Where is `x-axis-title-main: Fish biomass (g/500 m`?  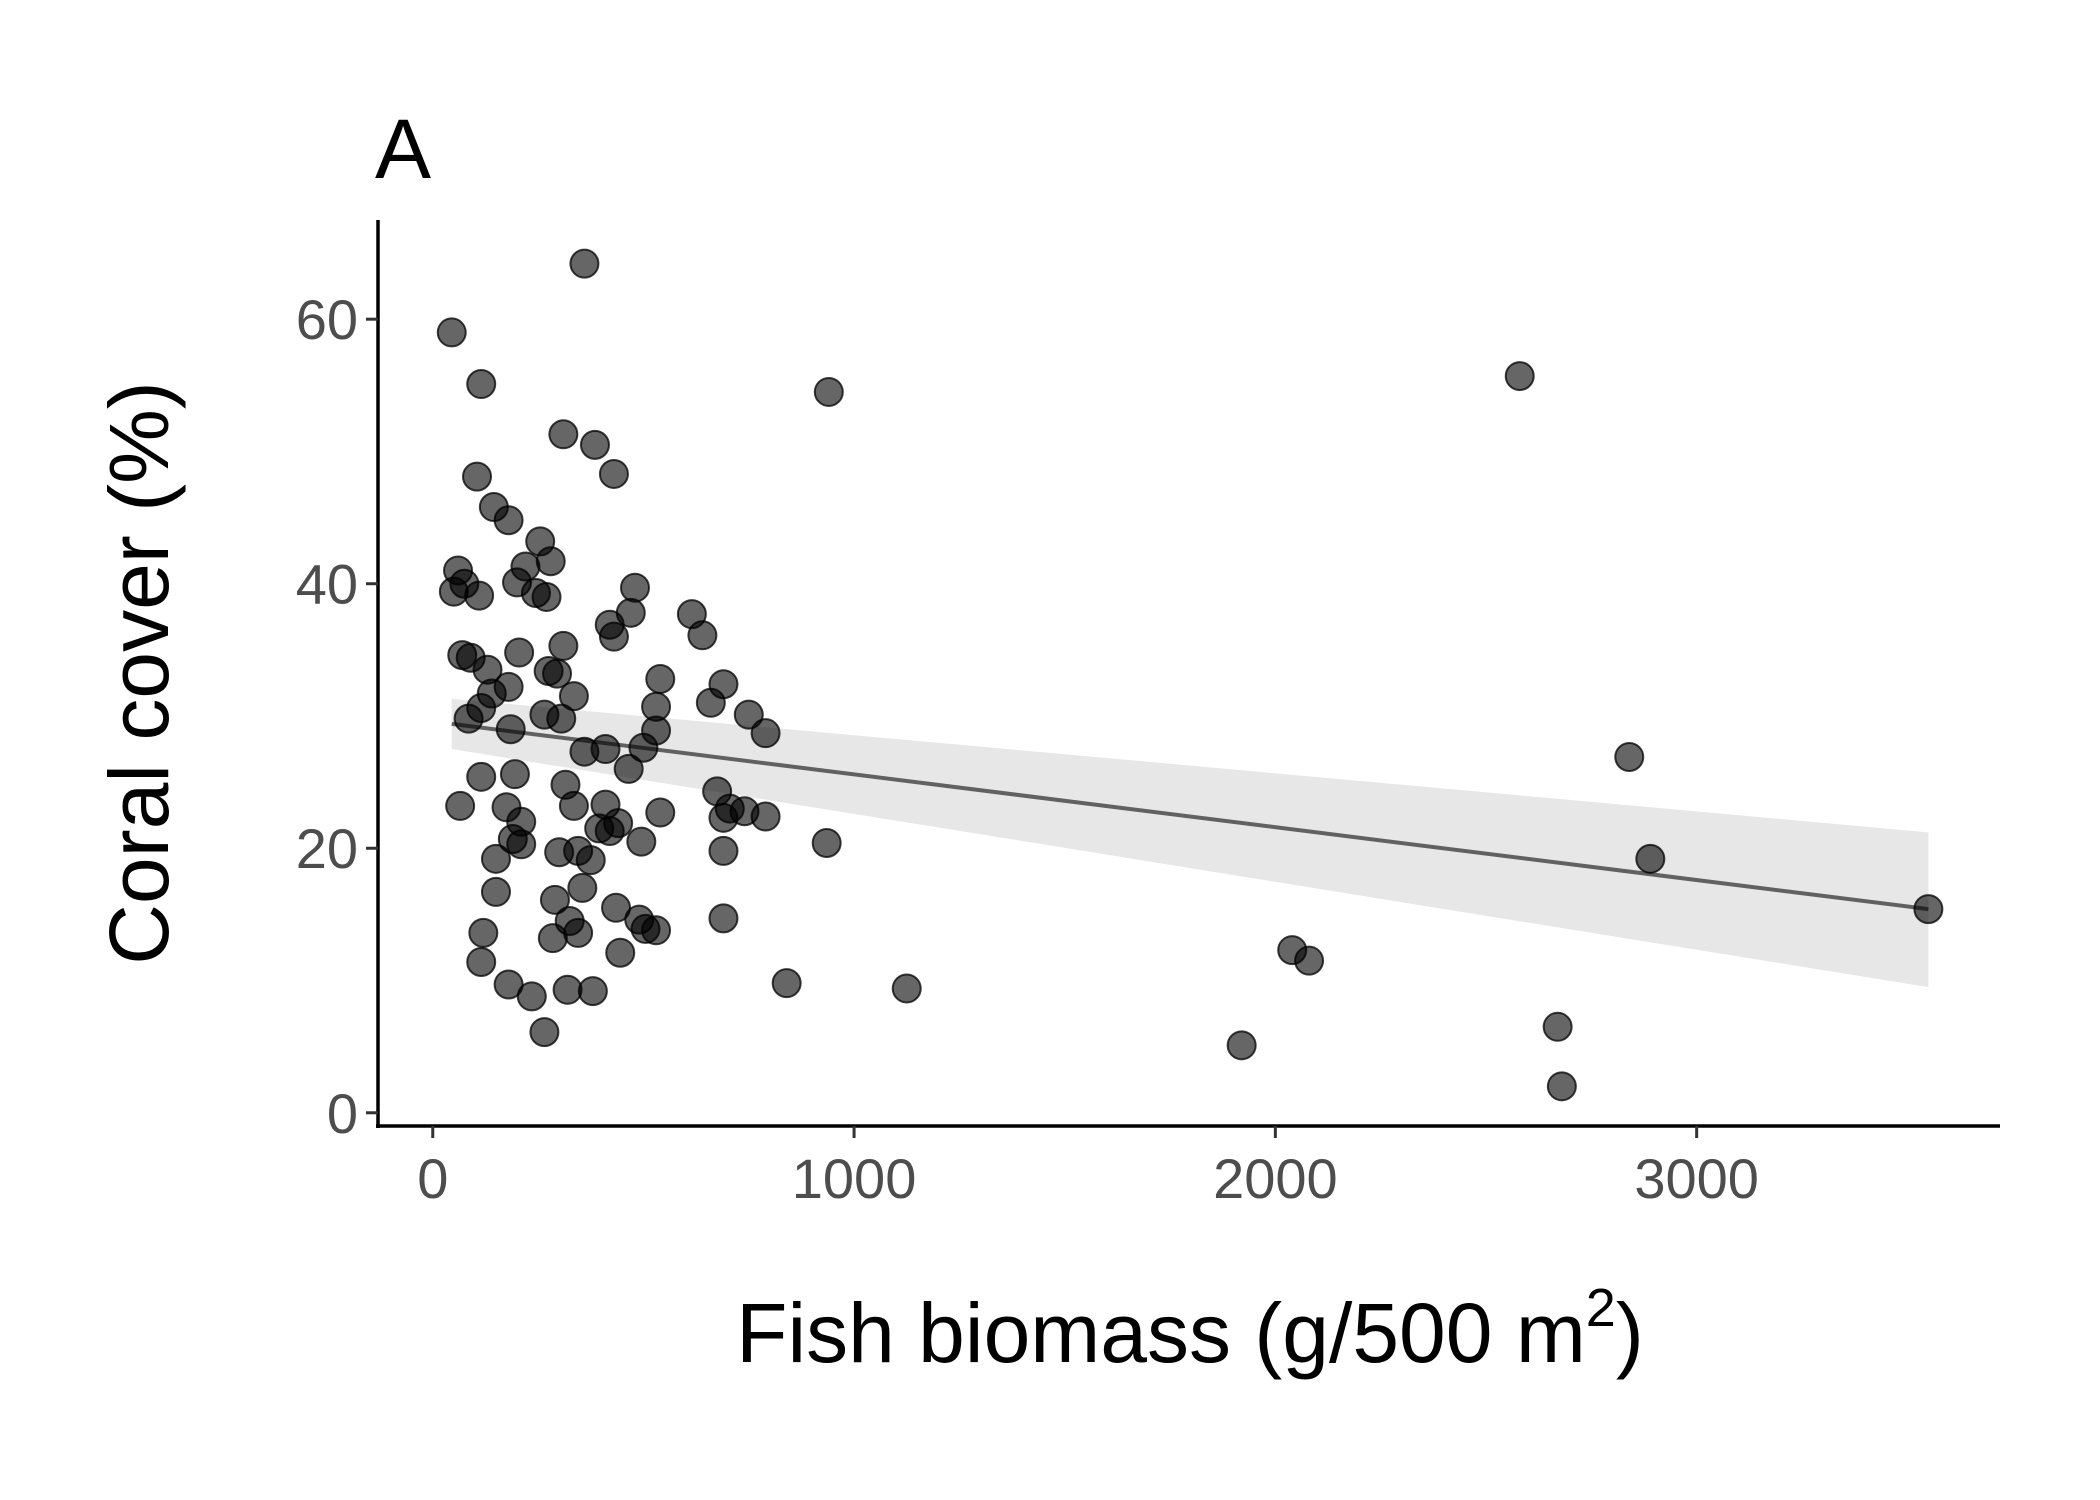 x-axis-title-main: Fish biomass (g/500 m is located at coordinates (1161, 1333).